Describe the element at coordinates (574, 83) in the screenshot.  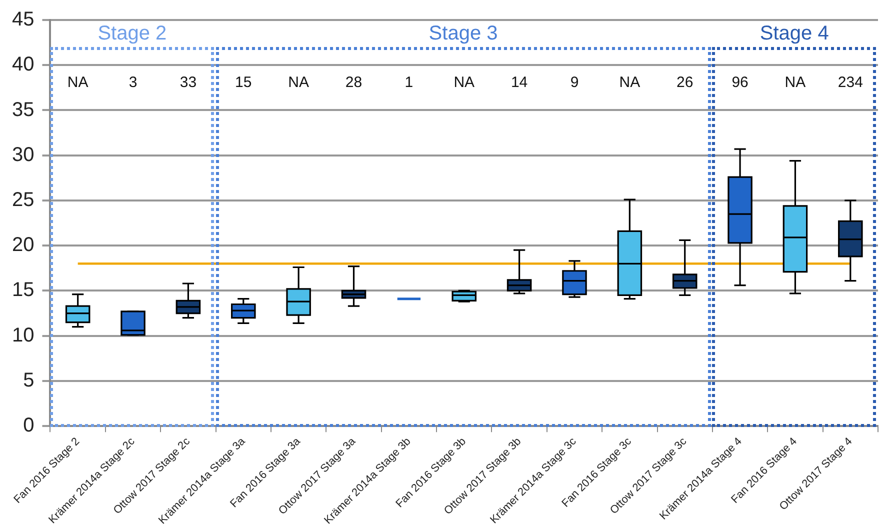
I see `annotation: 9` at that location.